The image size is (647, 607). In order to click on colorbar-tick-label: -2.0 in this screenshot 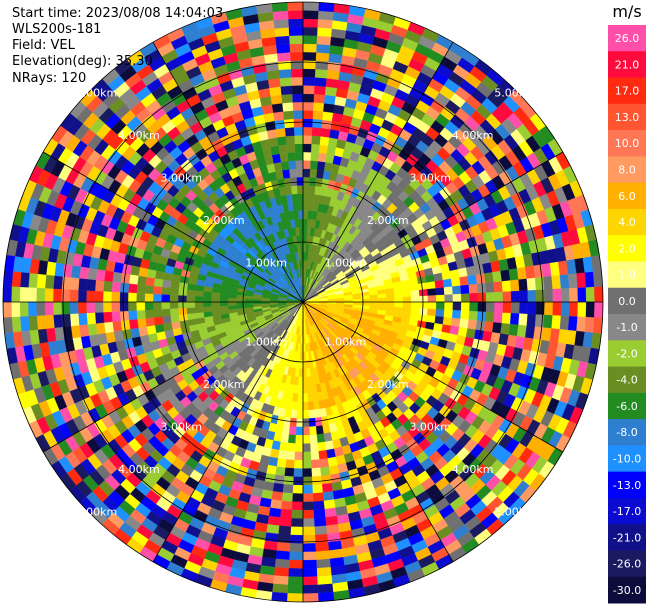, I will do `click(626, 353)`.